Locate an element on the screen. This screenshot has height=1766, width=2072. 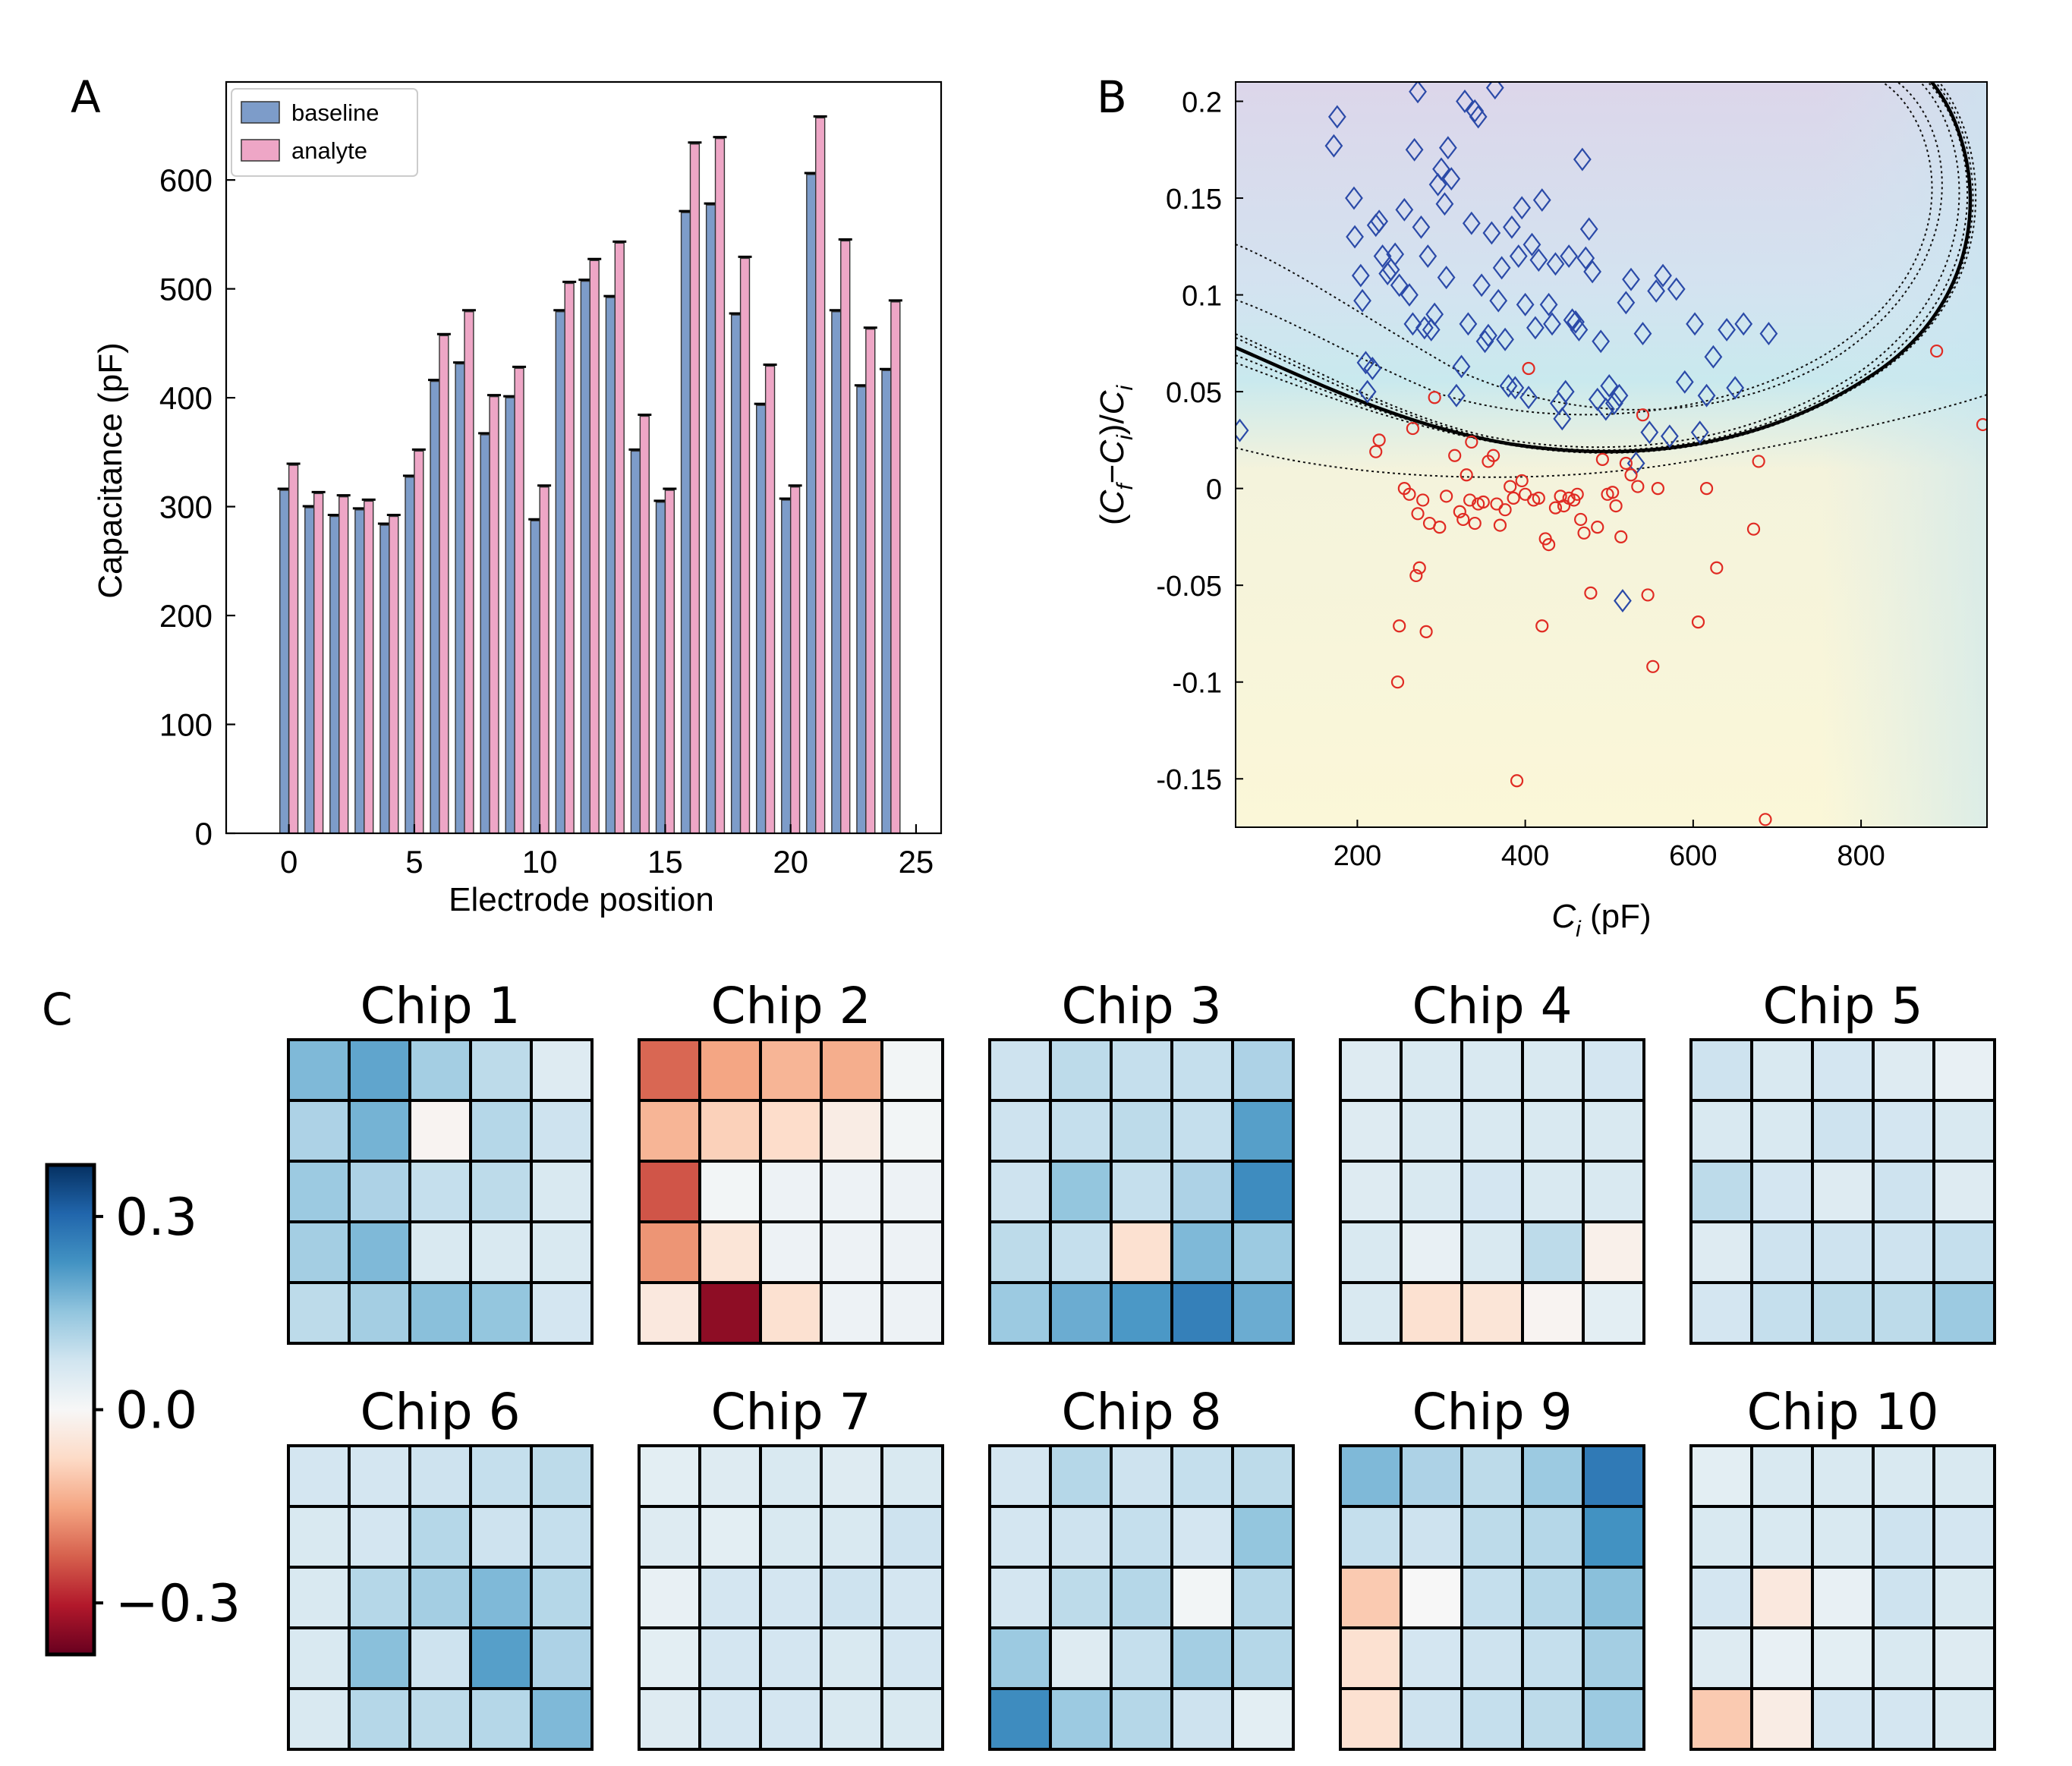
chip-grid-7: Chip 7 is located at coordinates (791, 1567).